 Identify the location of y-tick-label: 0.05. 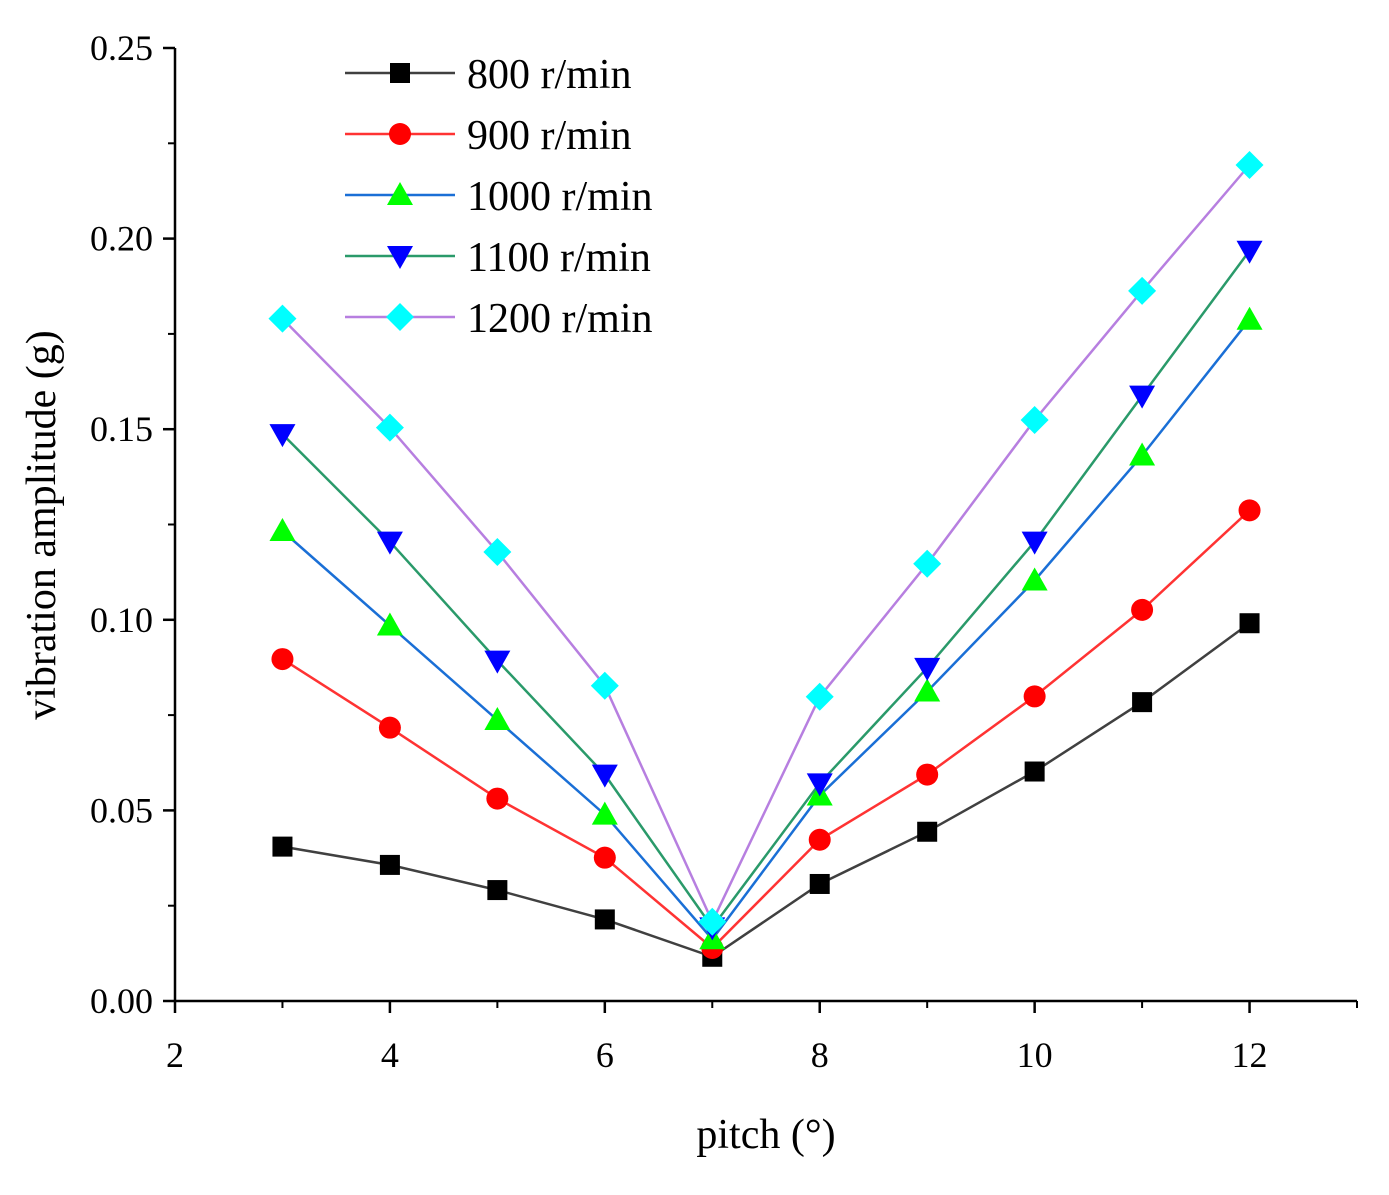
(121, 810).